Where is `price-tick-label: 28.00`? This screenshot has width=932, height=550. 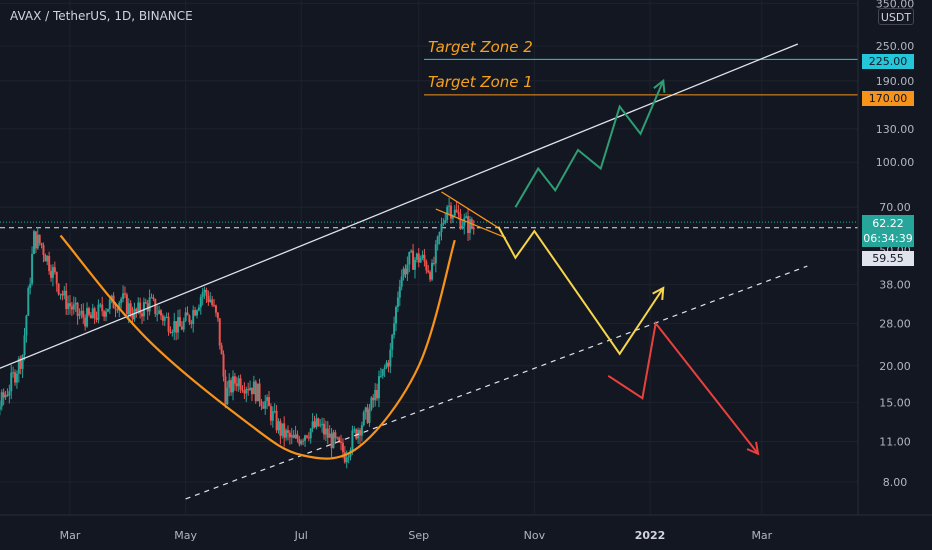
price-tick-label: 28.00 is located at coordinates (895, 323).